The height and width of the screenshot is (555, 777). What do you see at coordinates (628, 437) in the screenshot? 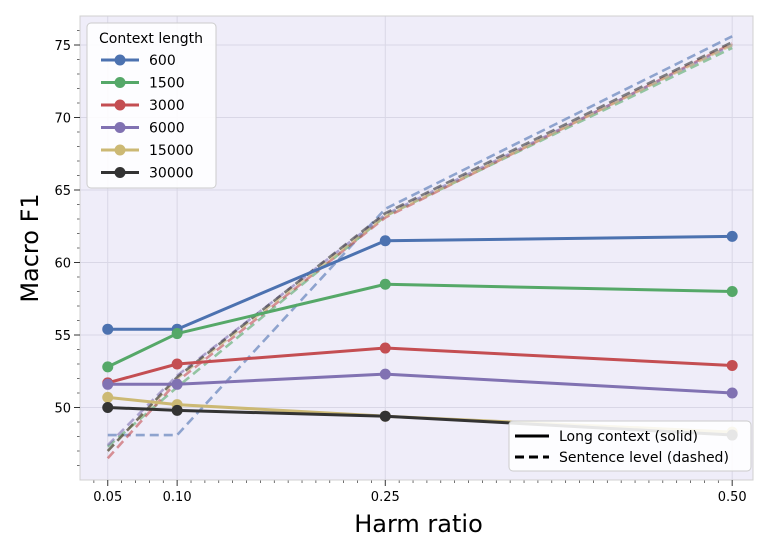
I see `style-legend-label-solid: Long context (solid)` at bounding box center [628, 437].